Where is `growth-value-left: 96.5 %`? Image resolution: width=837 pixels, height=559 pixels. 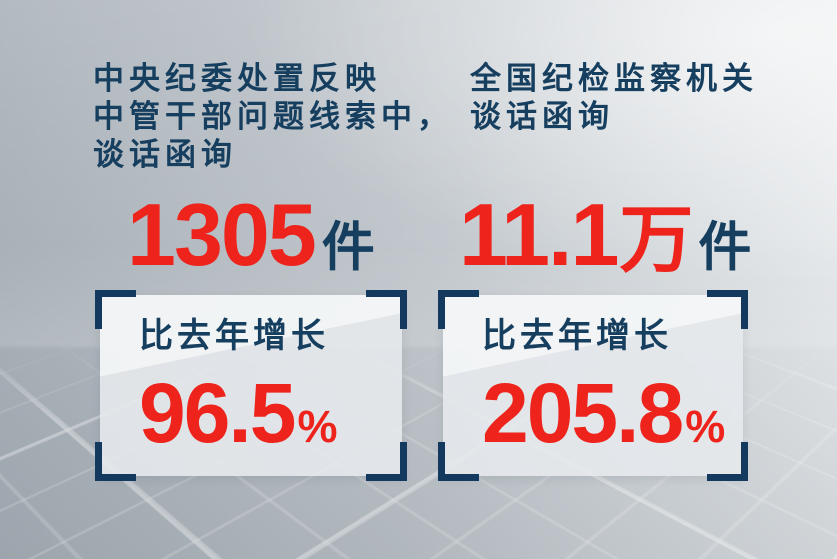
growth-value-left: 96.5 % is located at coordinates (238, 413).